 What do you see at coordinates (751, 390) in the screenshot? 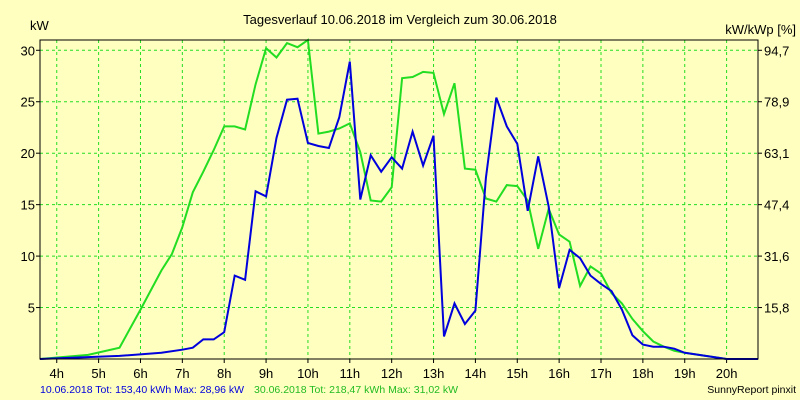
I see `branding-label: SunnyReport pinxit` at bounding box center [751, 390].